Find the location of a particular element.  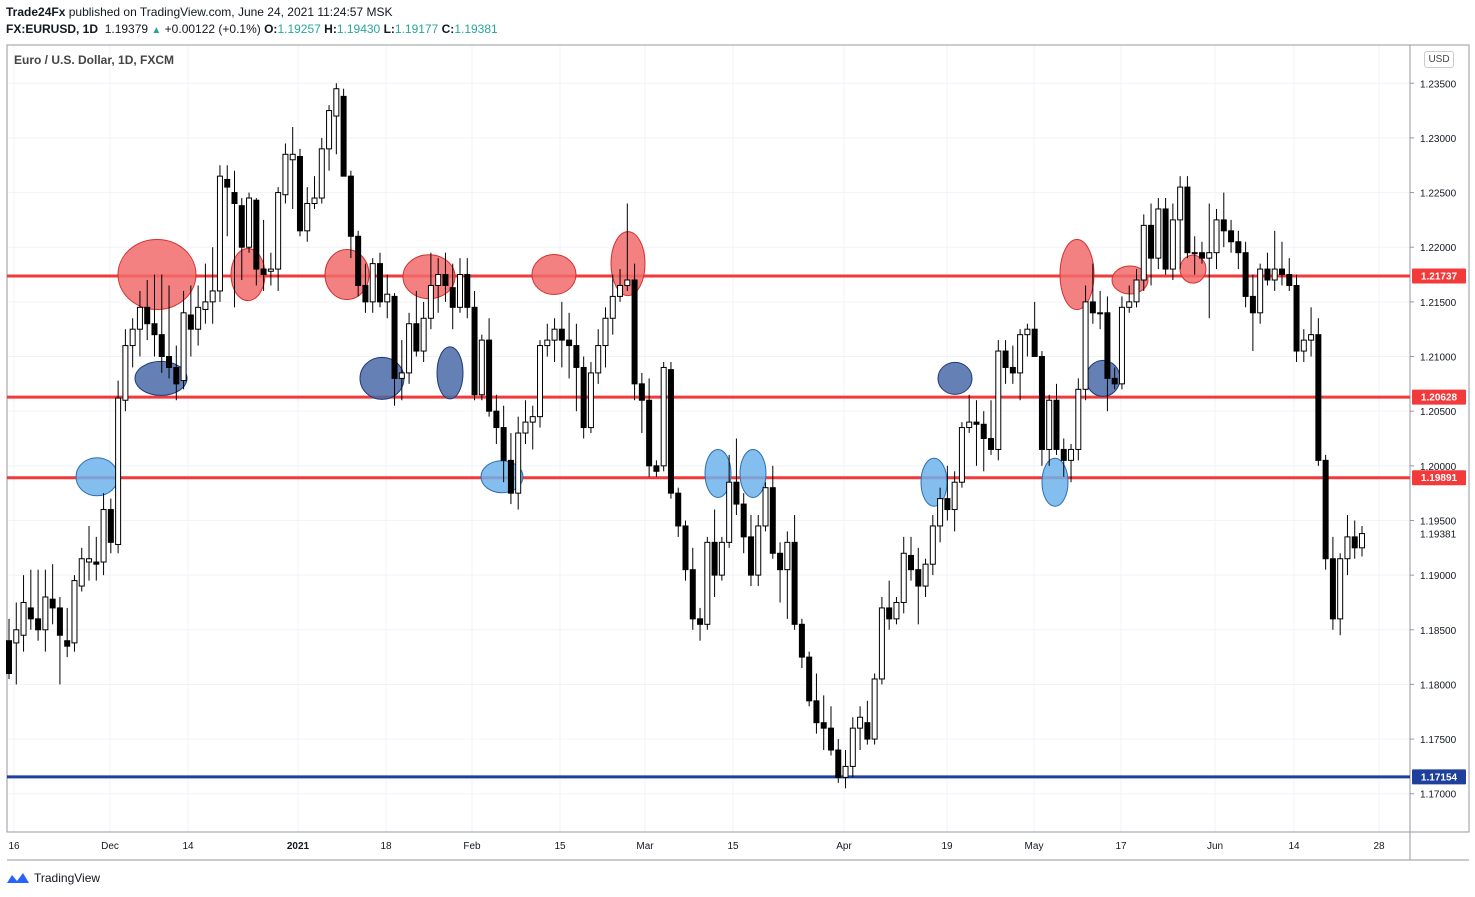

price-level-label: 1.19891 is located at coordinates (1439, 478).